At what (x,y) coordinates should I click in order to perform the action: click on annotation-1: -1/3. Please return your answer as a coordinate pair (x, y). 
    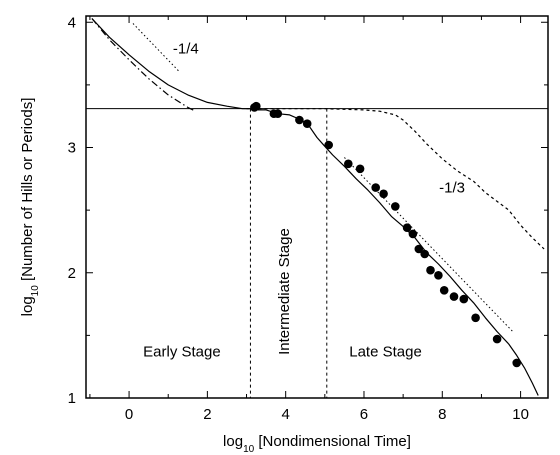
    Looking at the image, I should click on (452, 188).